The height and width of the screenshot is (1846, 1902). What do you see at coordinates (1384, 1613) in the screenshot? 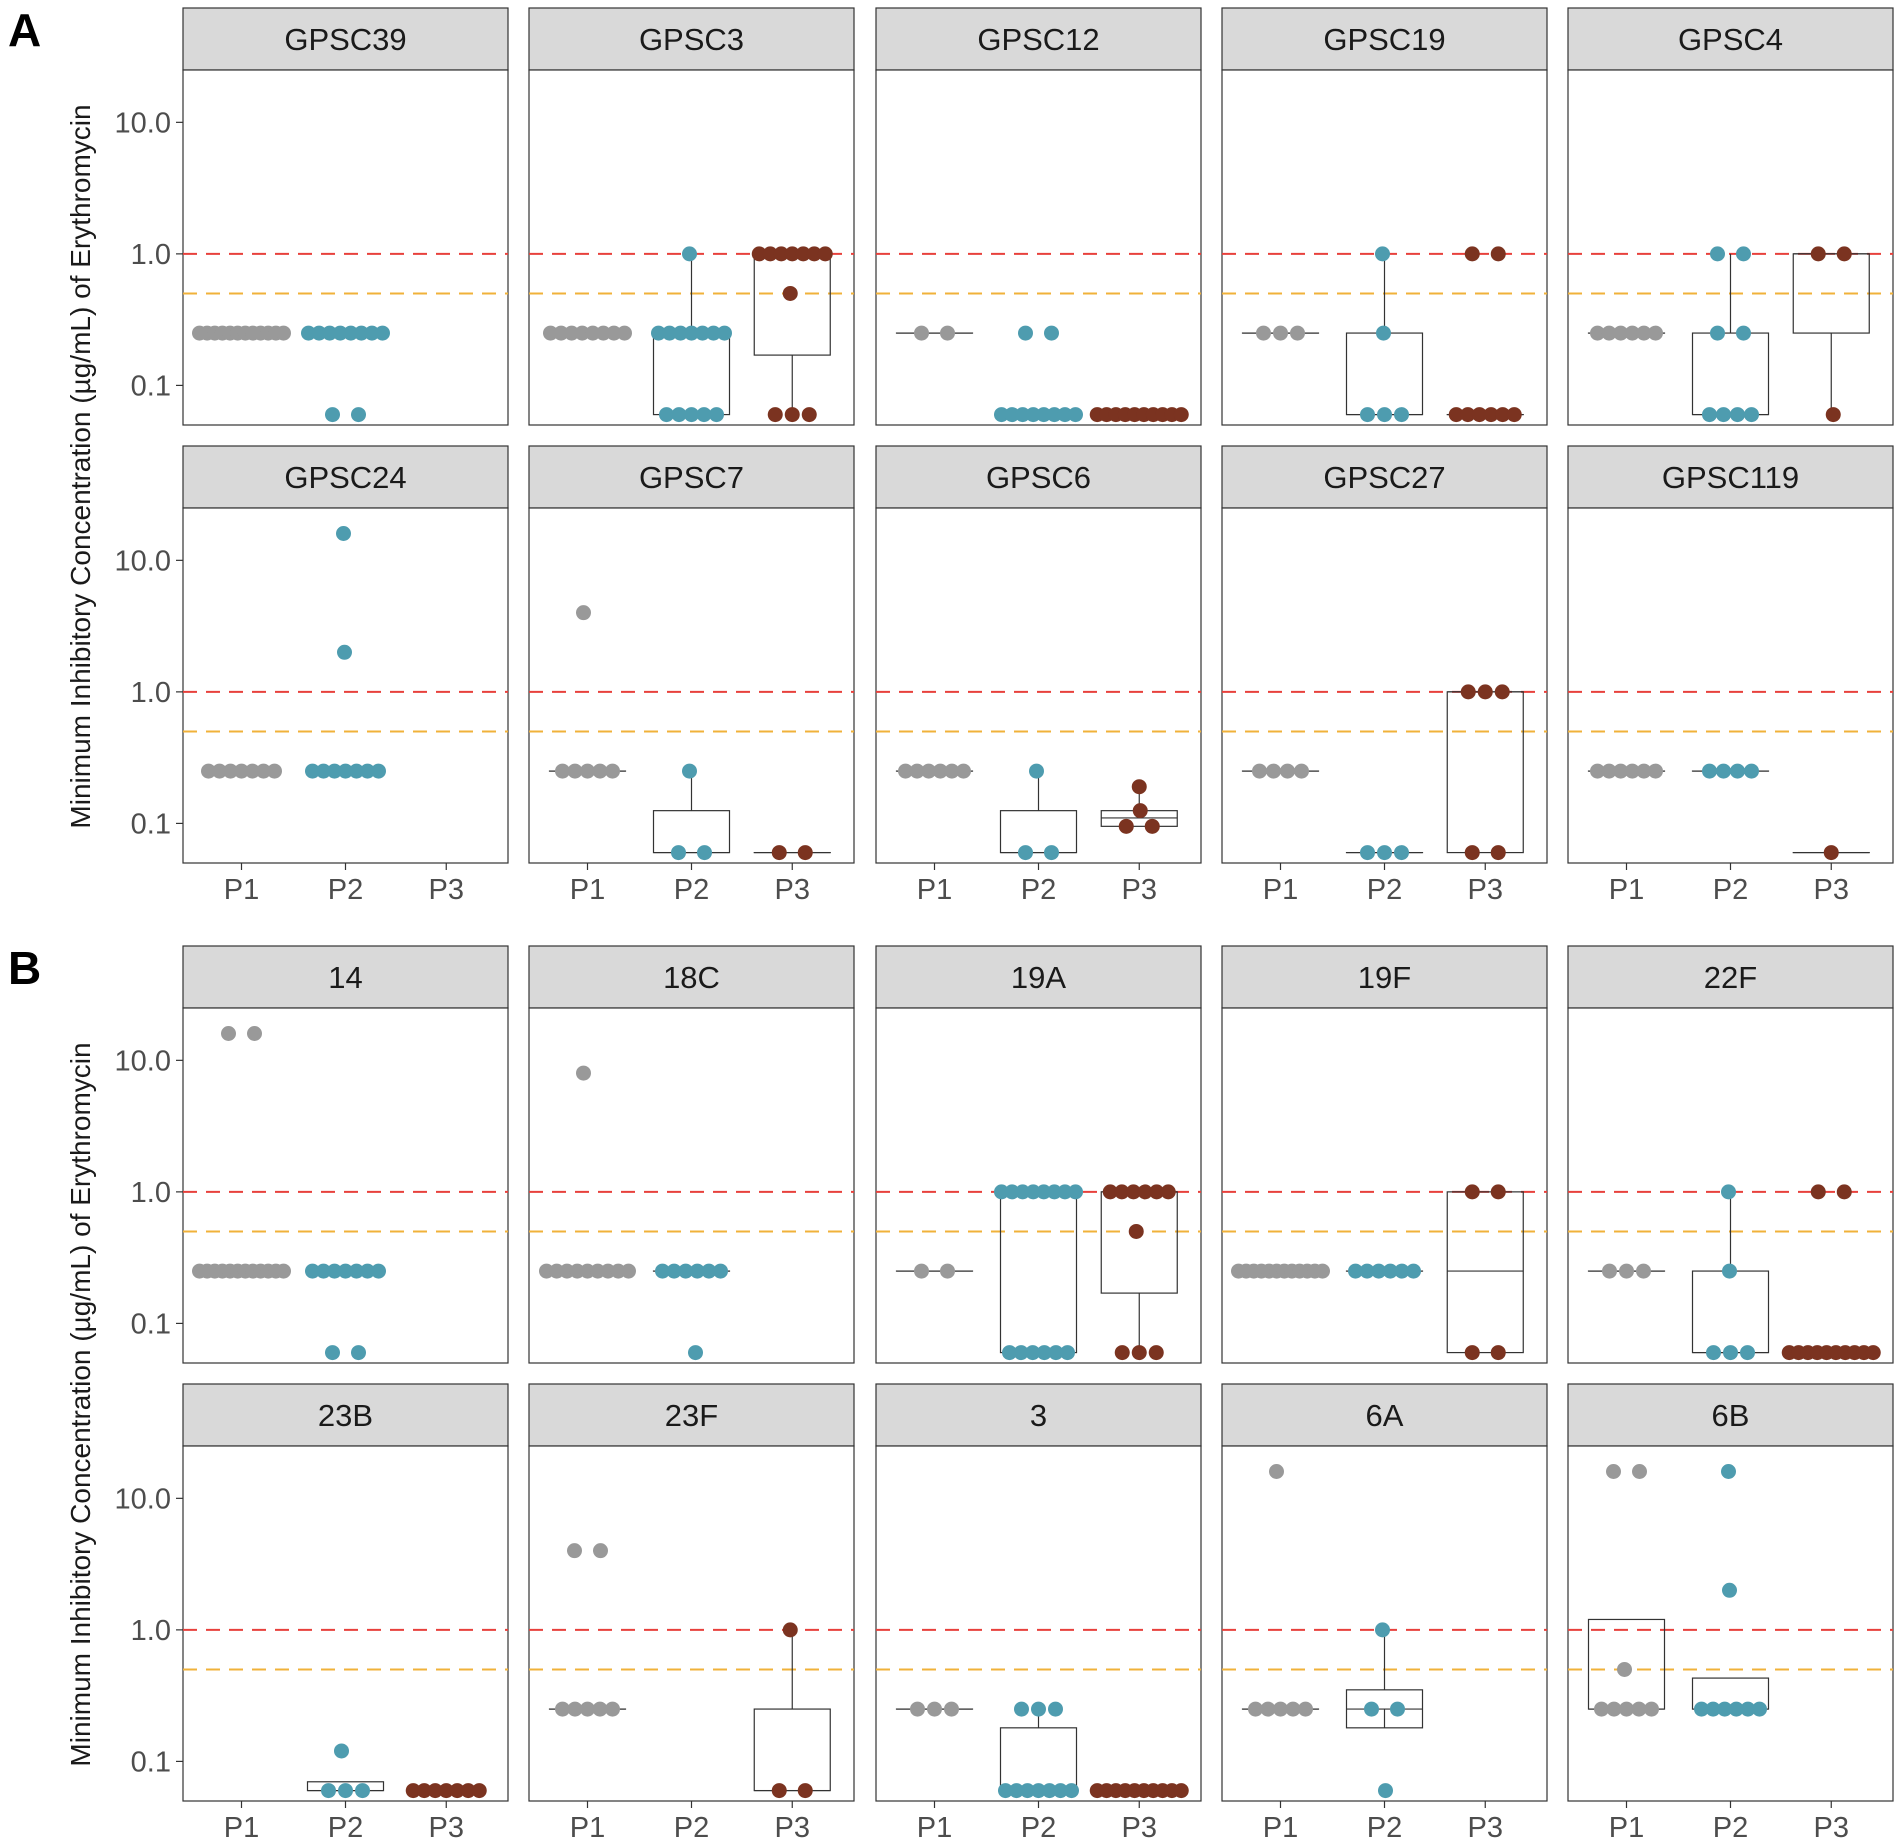
I see `facet-6A: 6A P1 P2 P3` at bounding box center [1384, 1613].